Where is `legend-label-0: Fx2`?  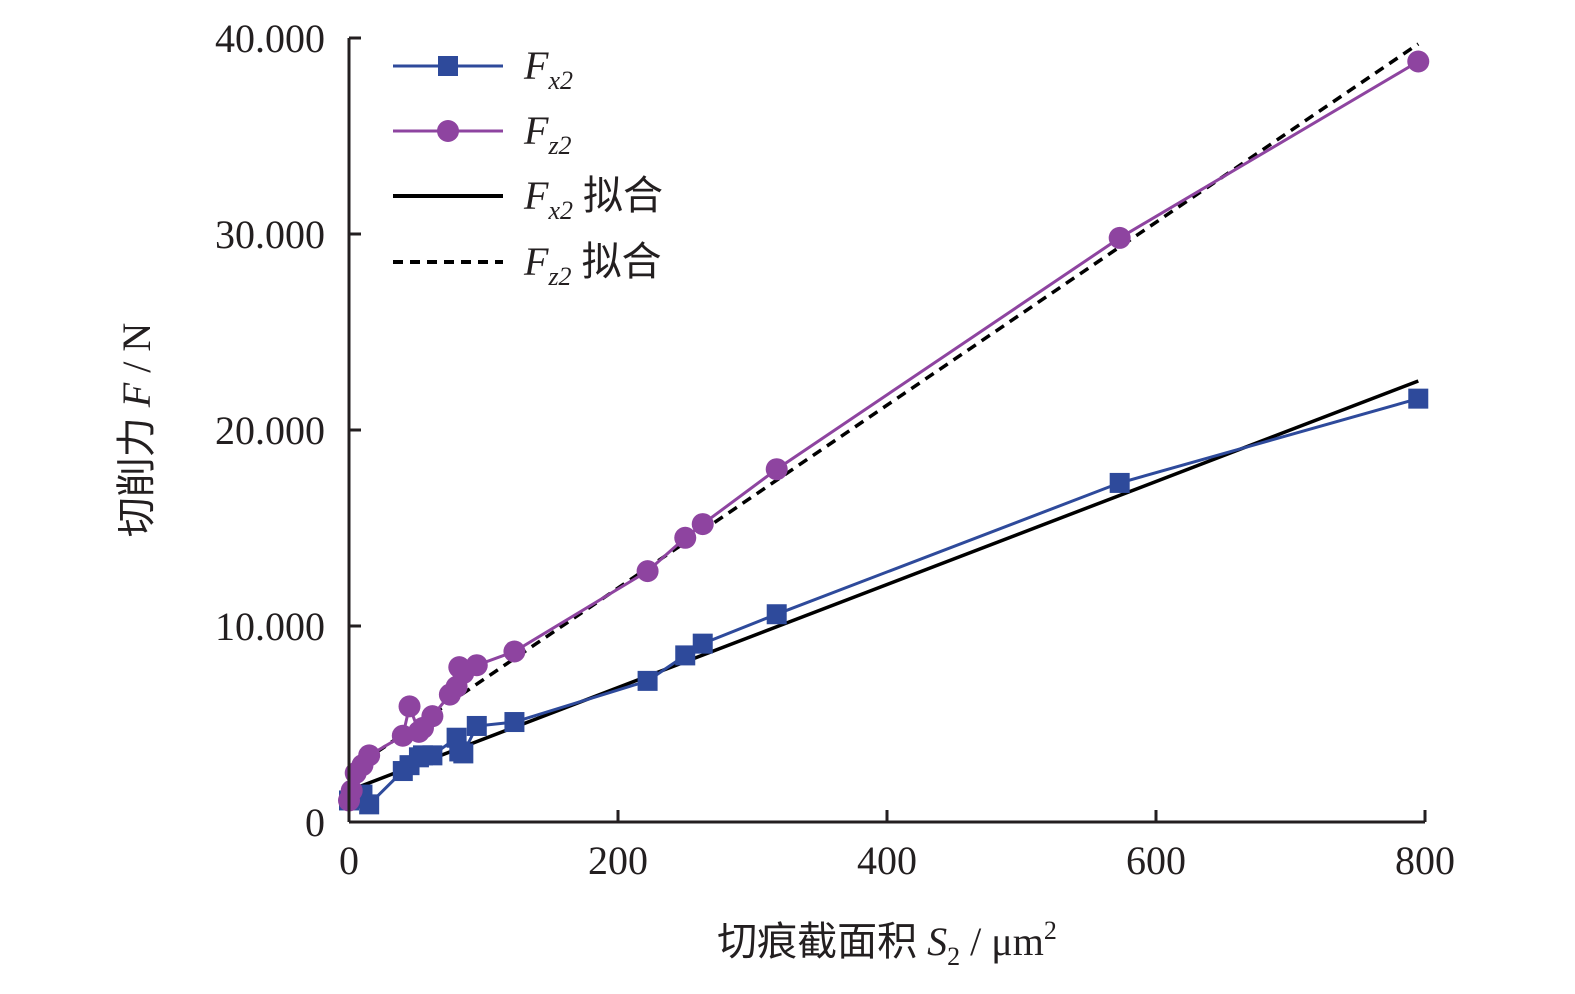
legend-label-0: Fx2 is located at coordinates (548, 69).